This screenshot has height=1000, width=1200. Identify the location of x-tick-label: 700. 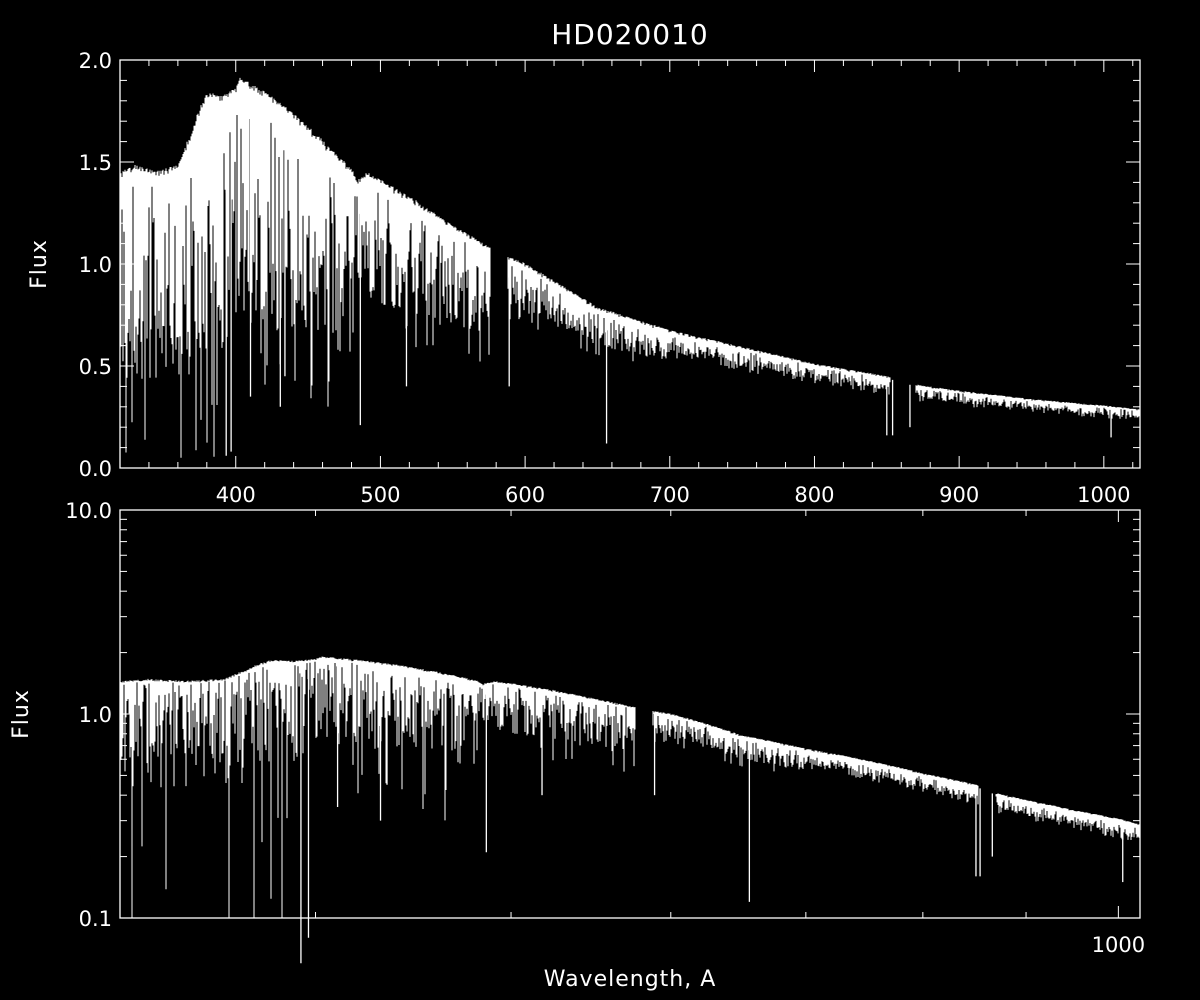
(670, 495).